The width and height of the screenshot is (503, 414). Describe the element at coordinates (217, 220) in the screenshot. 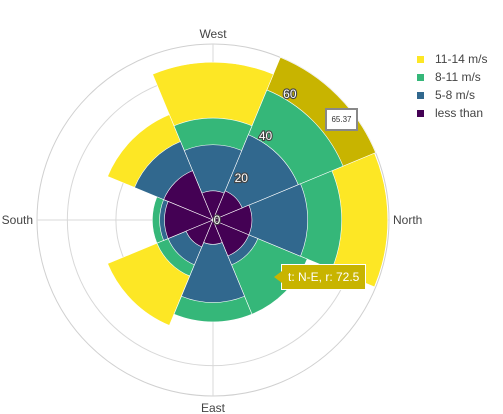

I see `radial-tick-label: 0` at that location.